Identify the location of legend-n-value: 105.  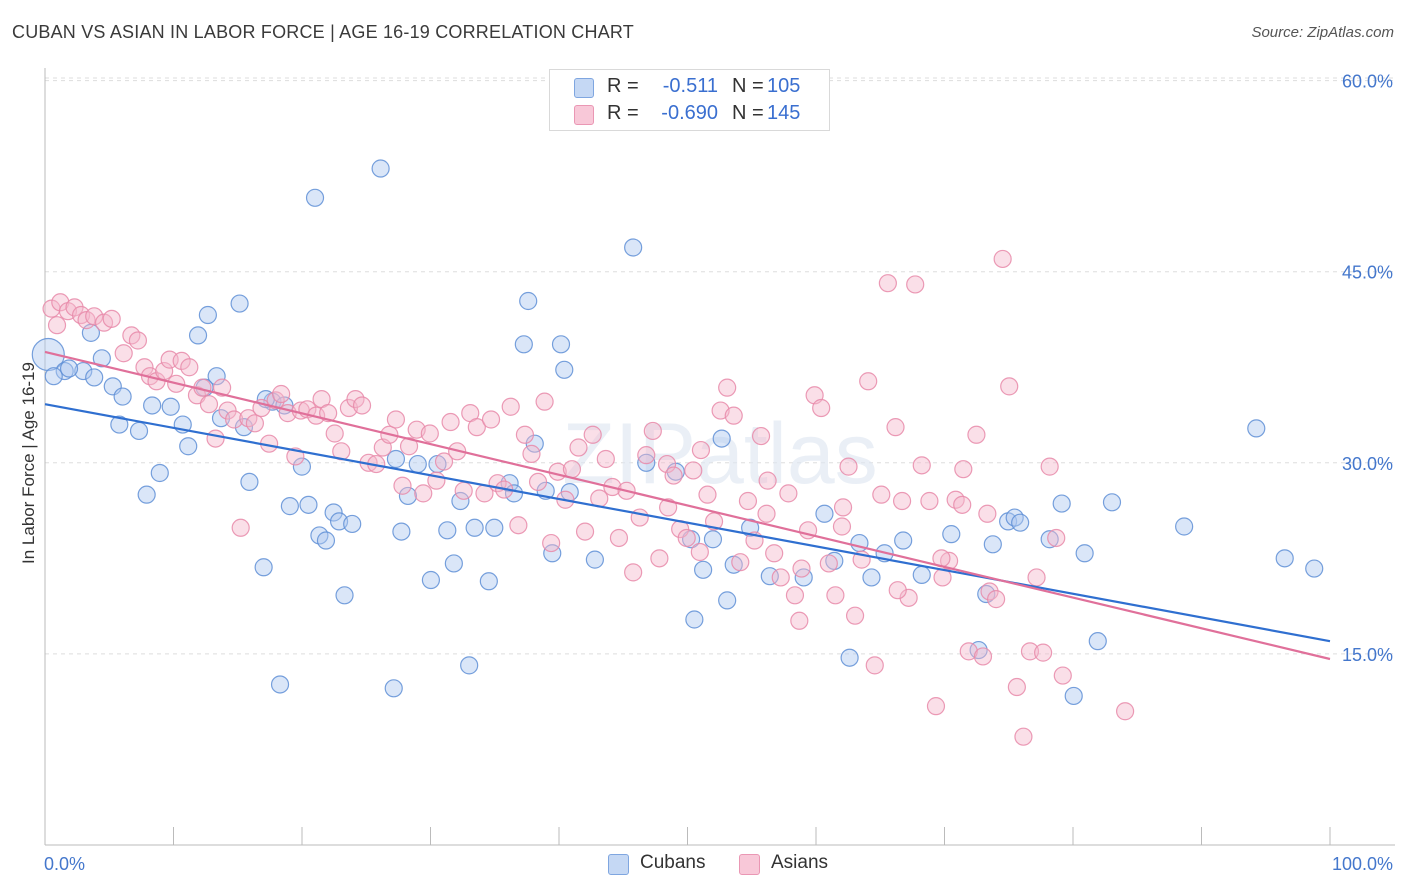
(784, 86).